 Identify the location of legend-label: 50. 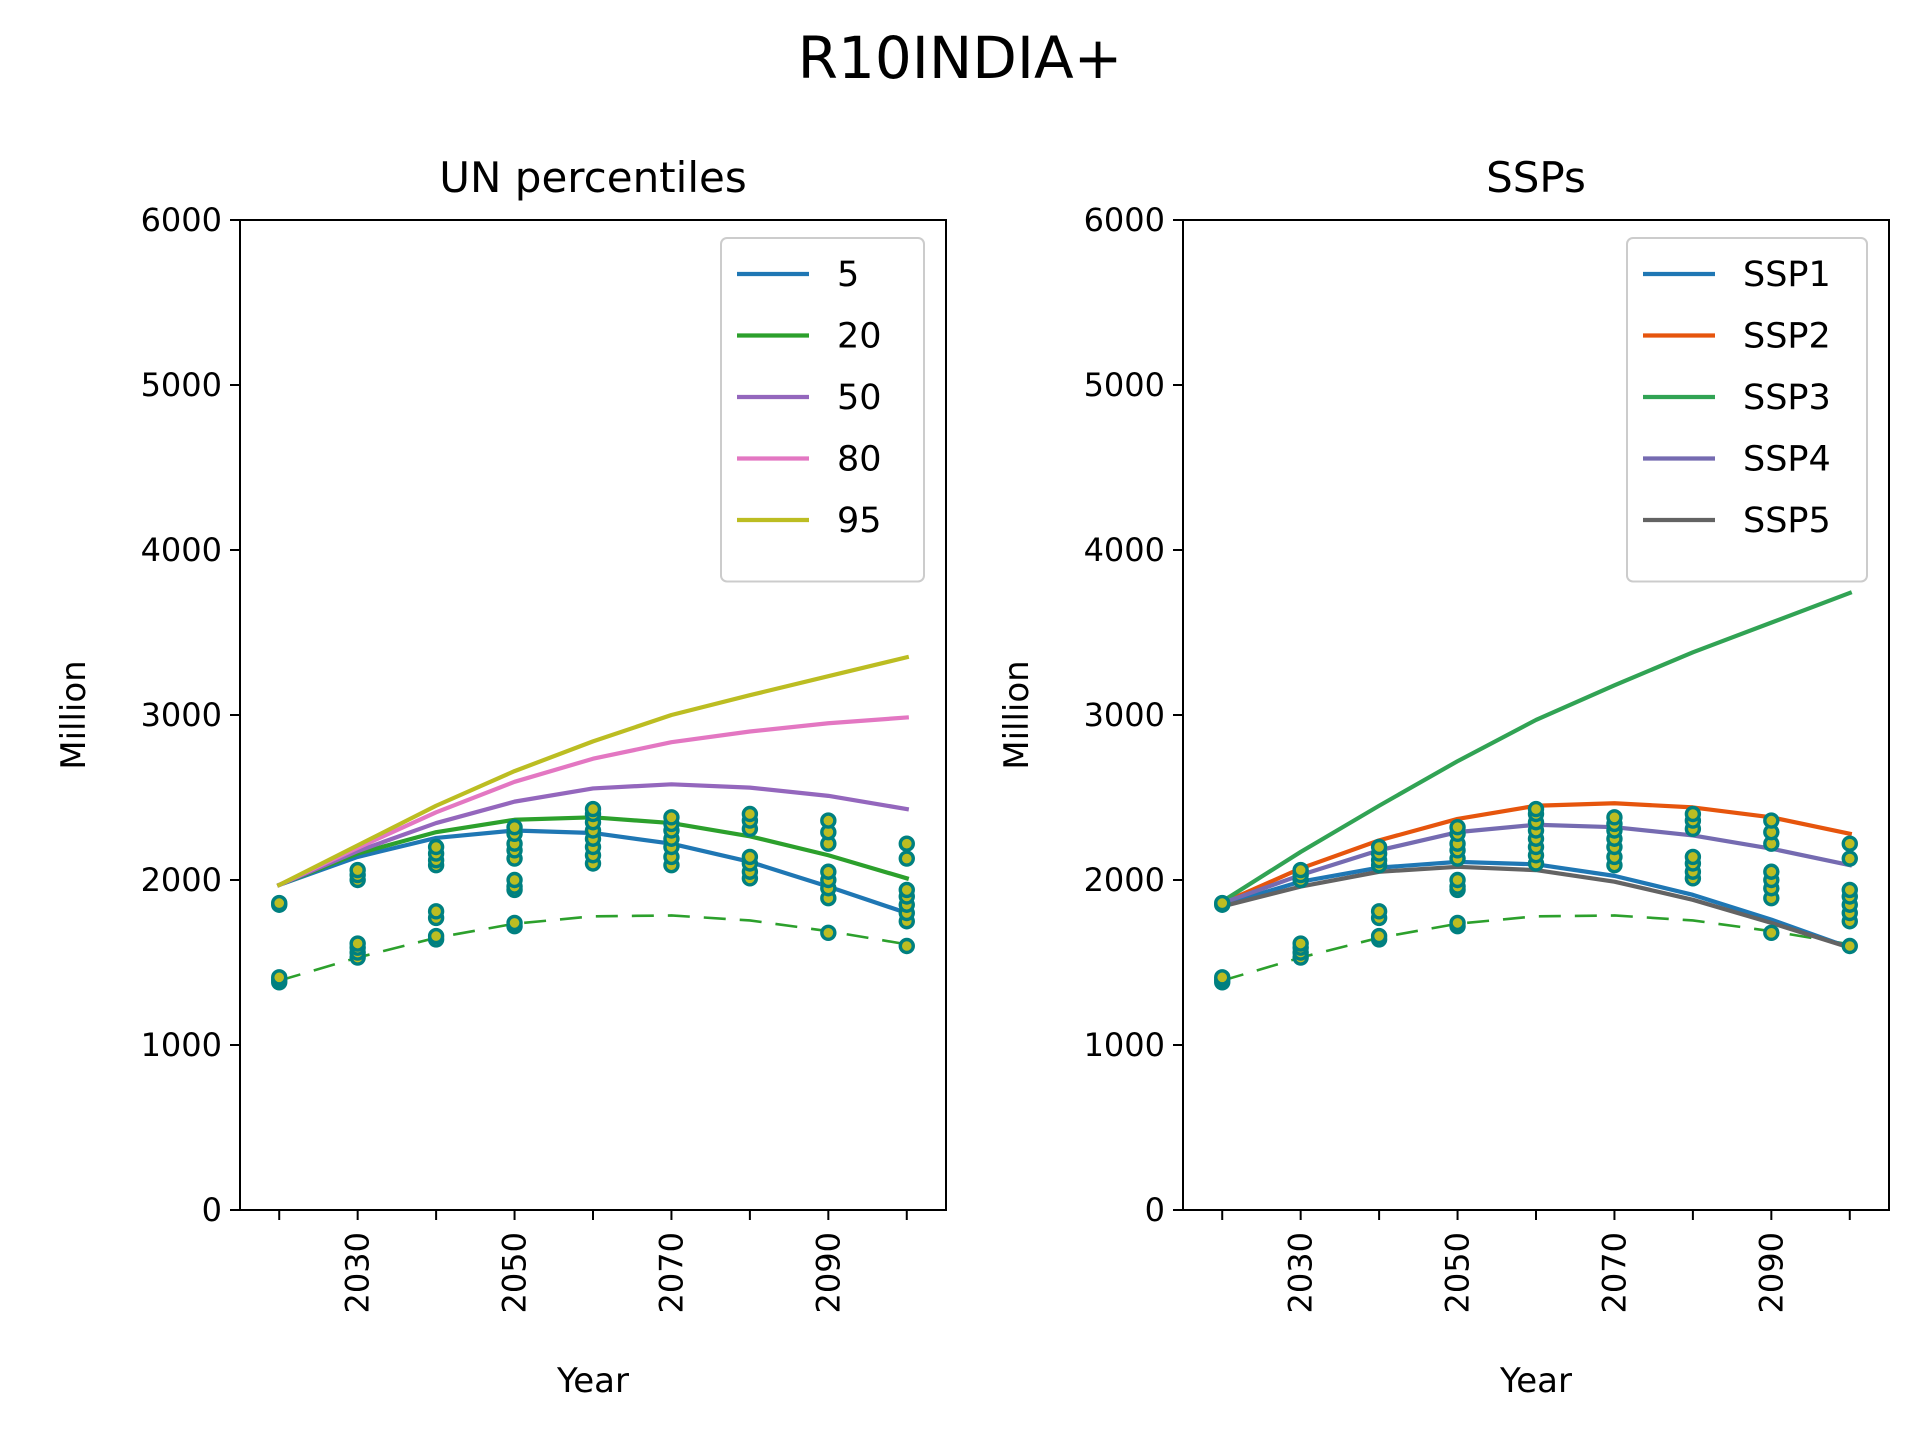
(859, 398).